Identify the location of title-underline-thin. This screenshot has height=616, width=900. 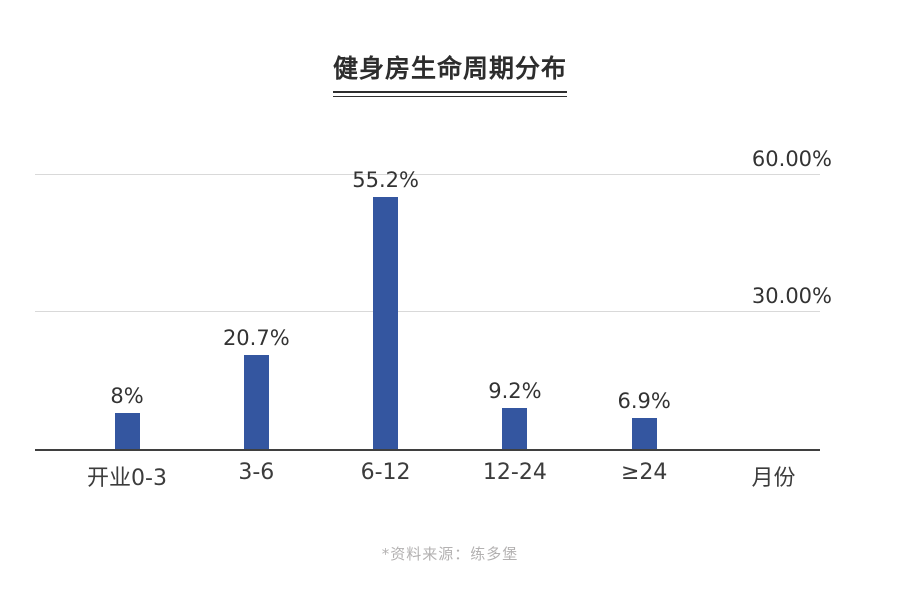
(449, 96).